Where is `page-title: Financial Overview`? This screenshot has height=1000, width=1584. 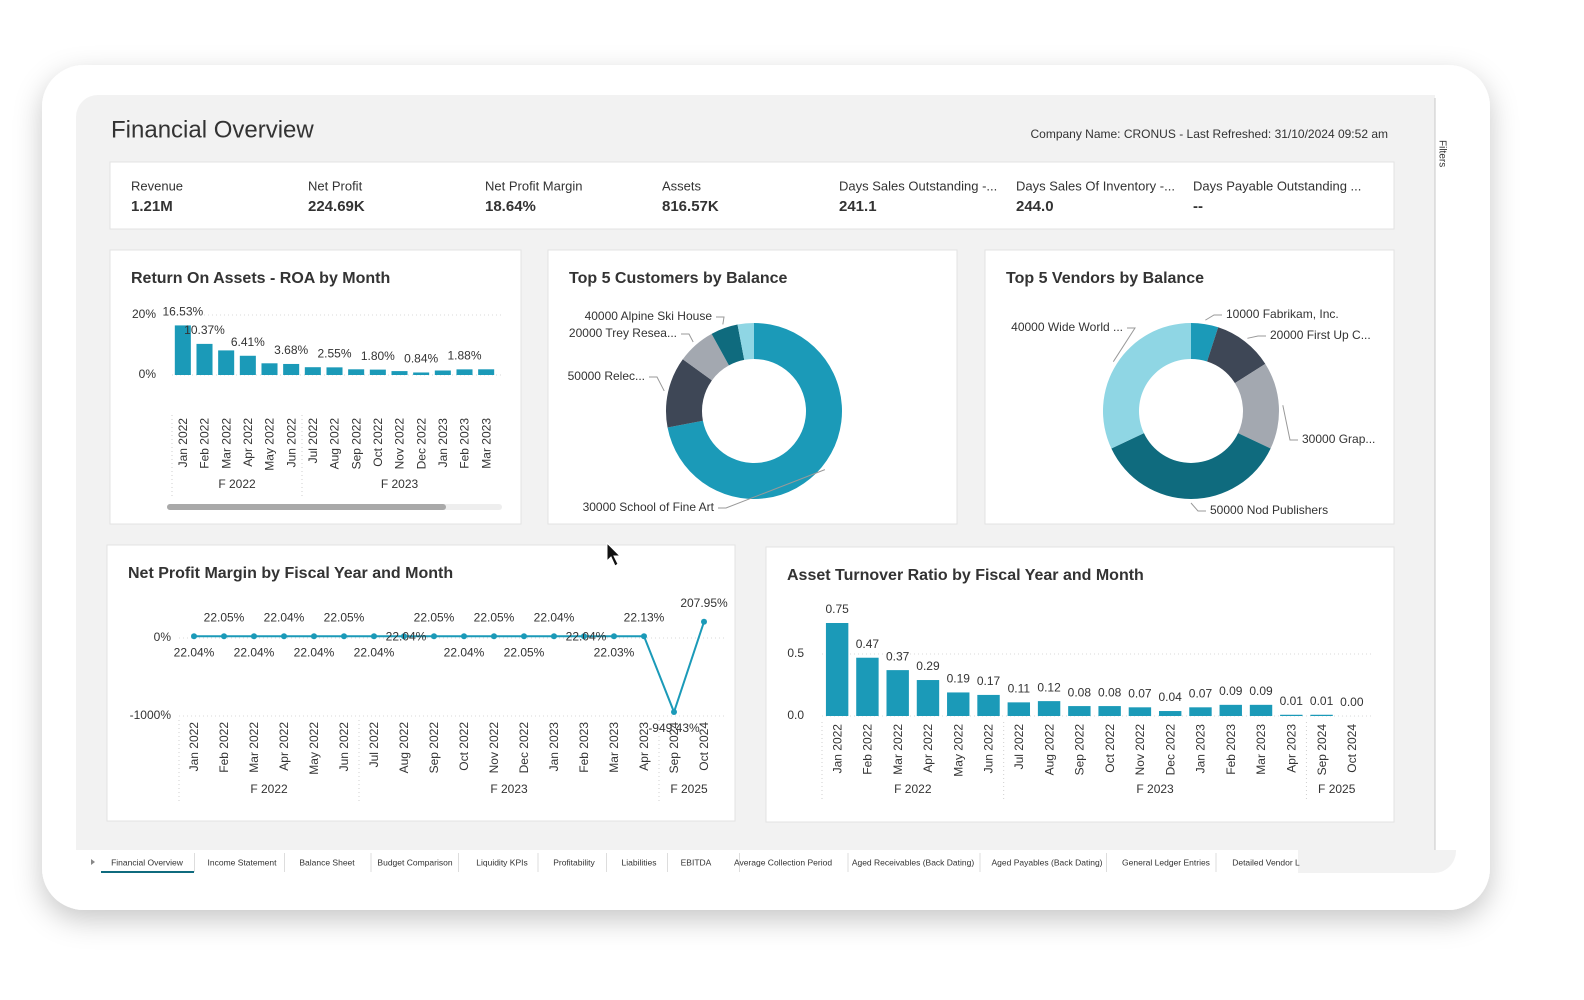
page-title: Financial Overview is located at coordinates (212, 129).